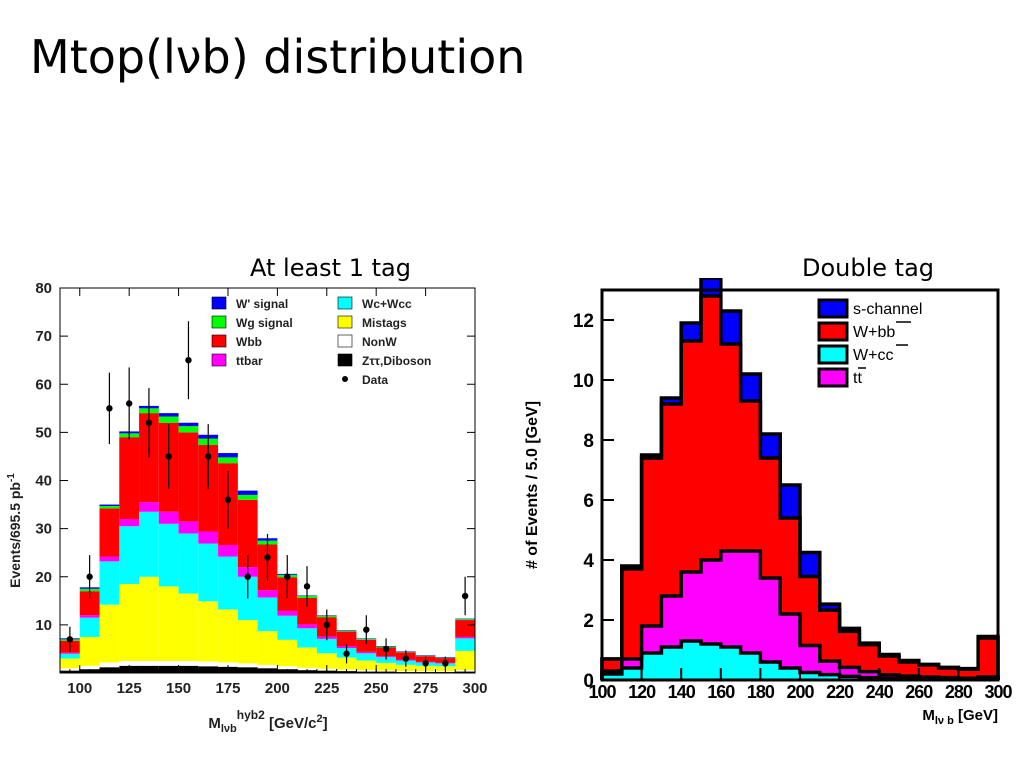 Image resolution: width=1024 pixels, height=768 pixels. What do you see at coordinates (43, 336) in the screenshot?
I see `y-tick-label: 70` at bounding box center [43, 336].